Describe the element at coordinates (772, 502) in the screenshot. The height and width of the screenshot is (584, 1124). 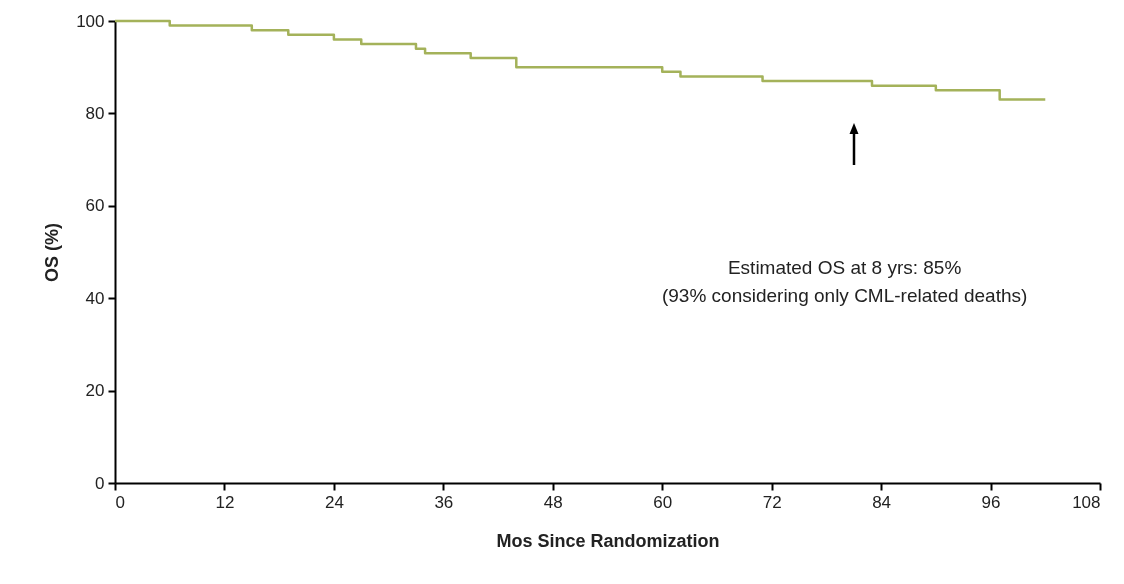
I see `x-tick-label: 72` at that location.